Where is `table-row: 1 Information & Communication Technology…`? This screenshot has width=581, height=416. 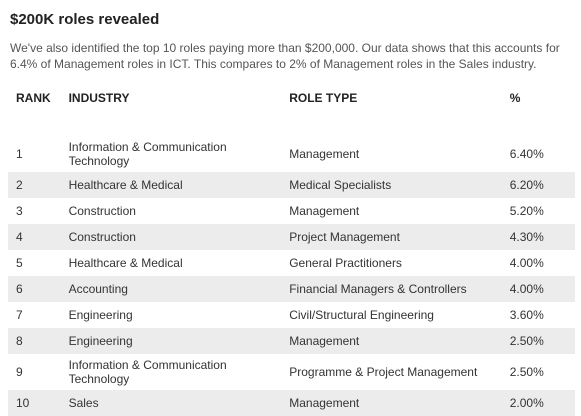 table-row: 1 Information & Communication Technology… is located at coordinates (291, 154).